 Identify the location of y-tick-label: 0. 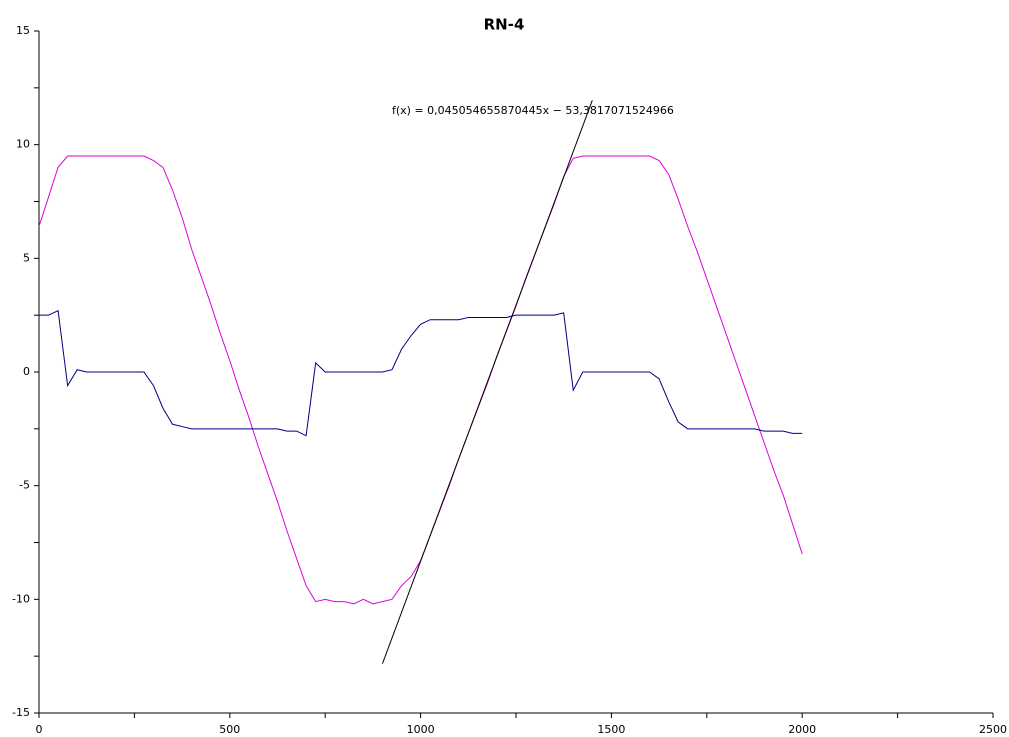
(26, 371).